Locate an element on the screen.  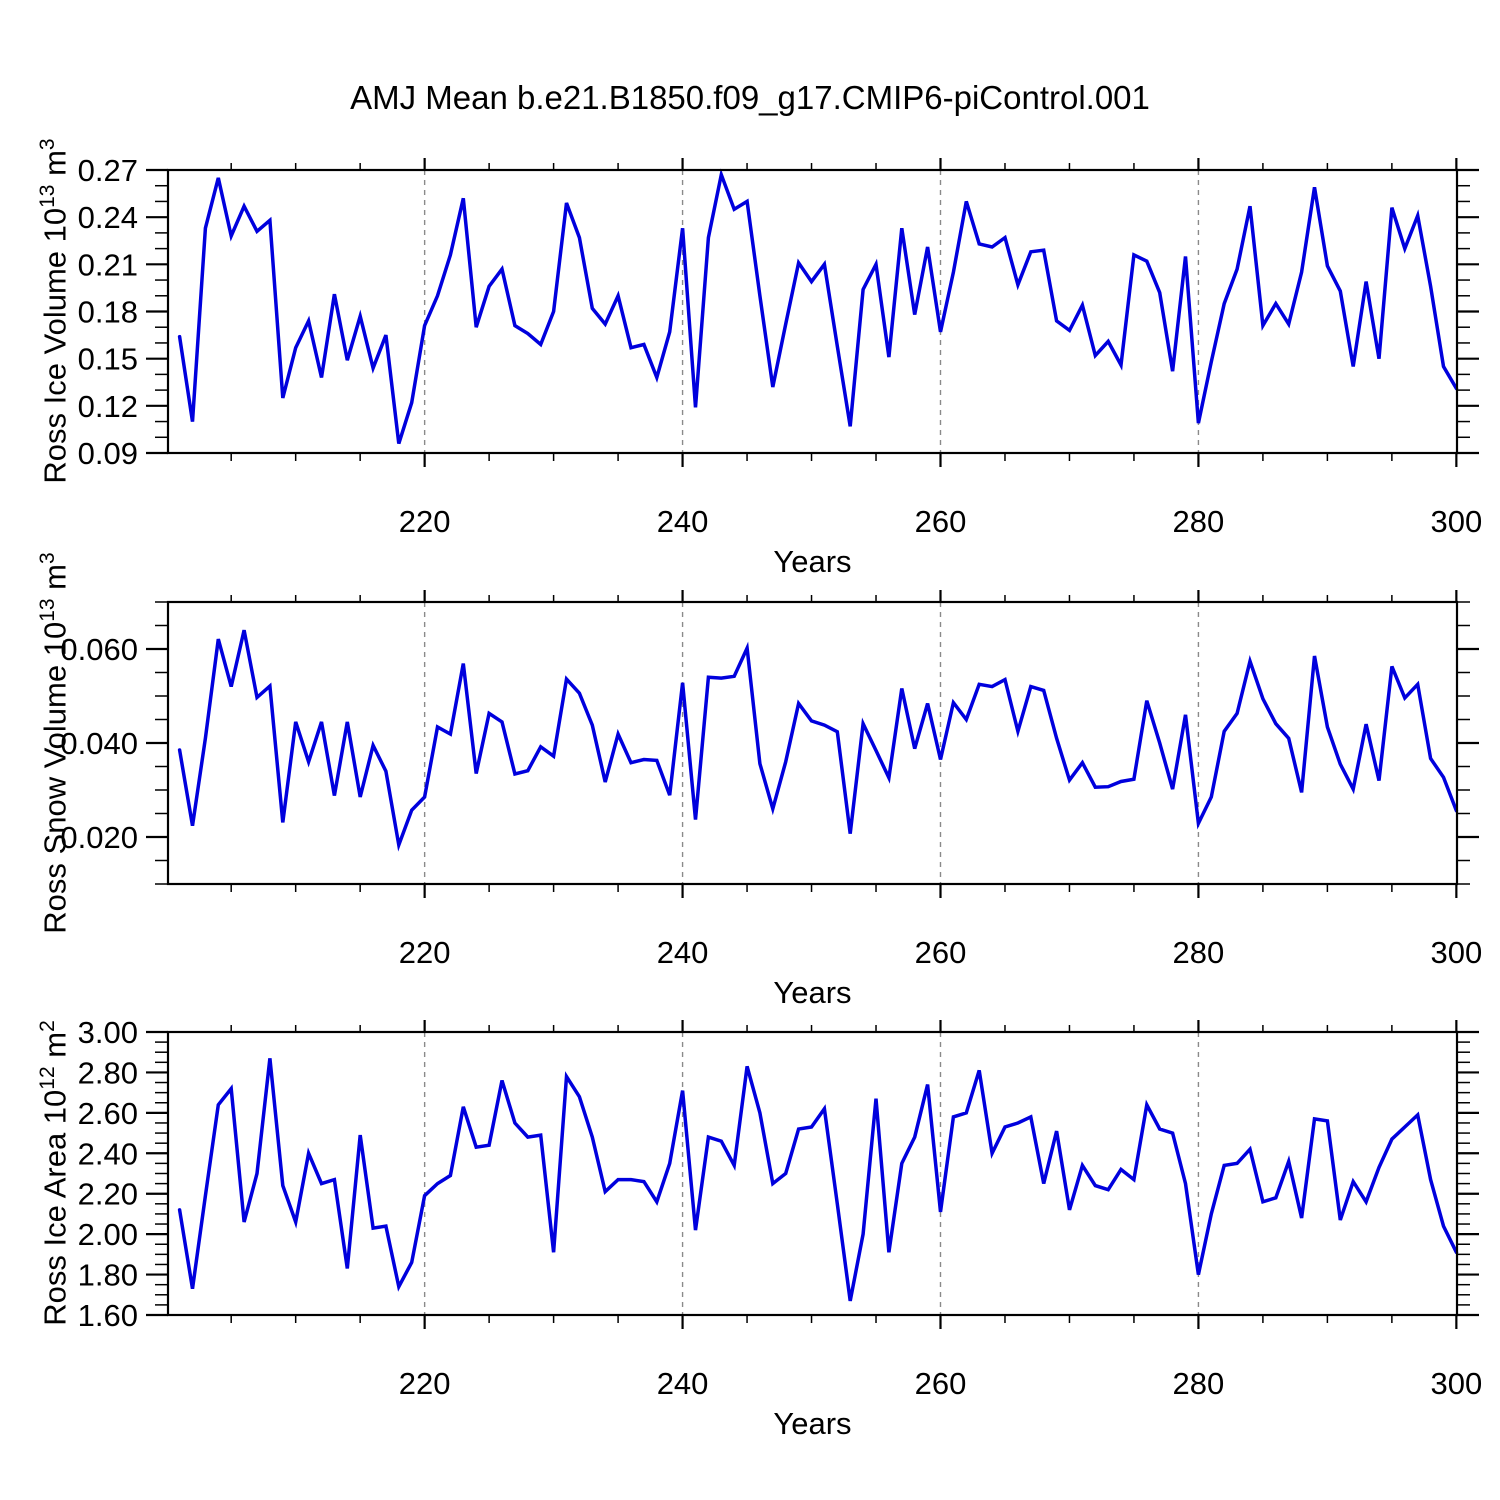
y-axis-title-snow-volume: Ross Snow Volume 1013 m3 is located at coordinates (50, 743).